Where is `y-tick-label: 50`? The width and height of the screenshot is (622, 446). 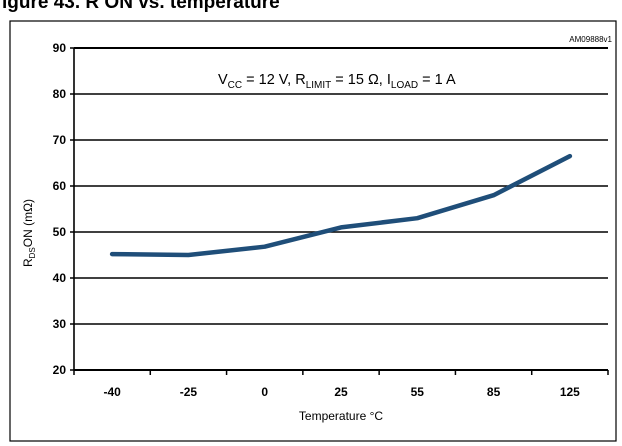 y-tick-label: 50 is located at coordinates (60, 232).